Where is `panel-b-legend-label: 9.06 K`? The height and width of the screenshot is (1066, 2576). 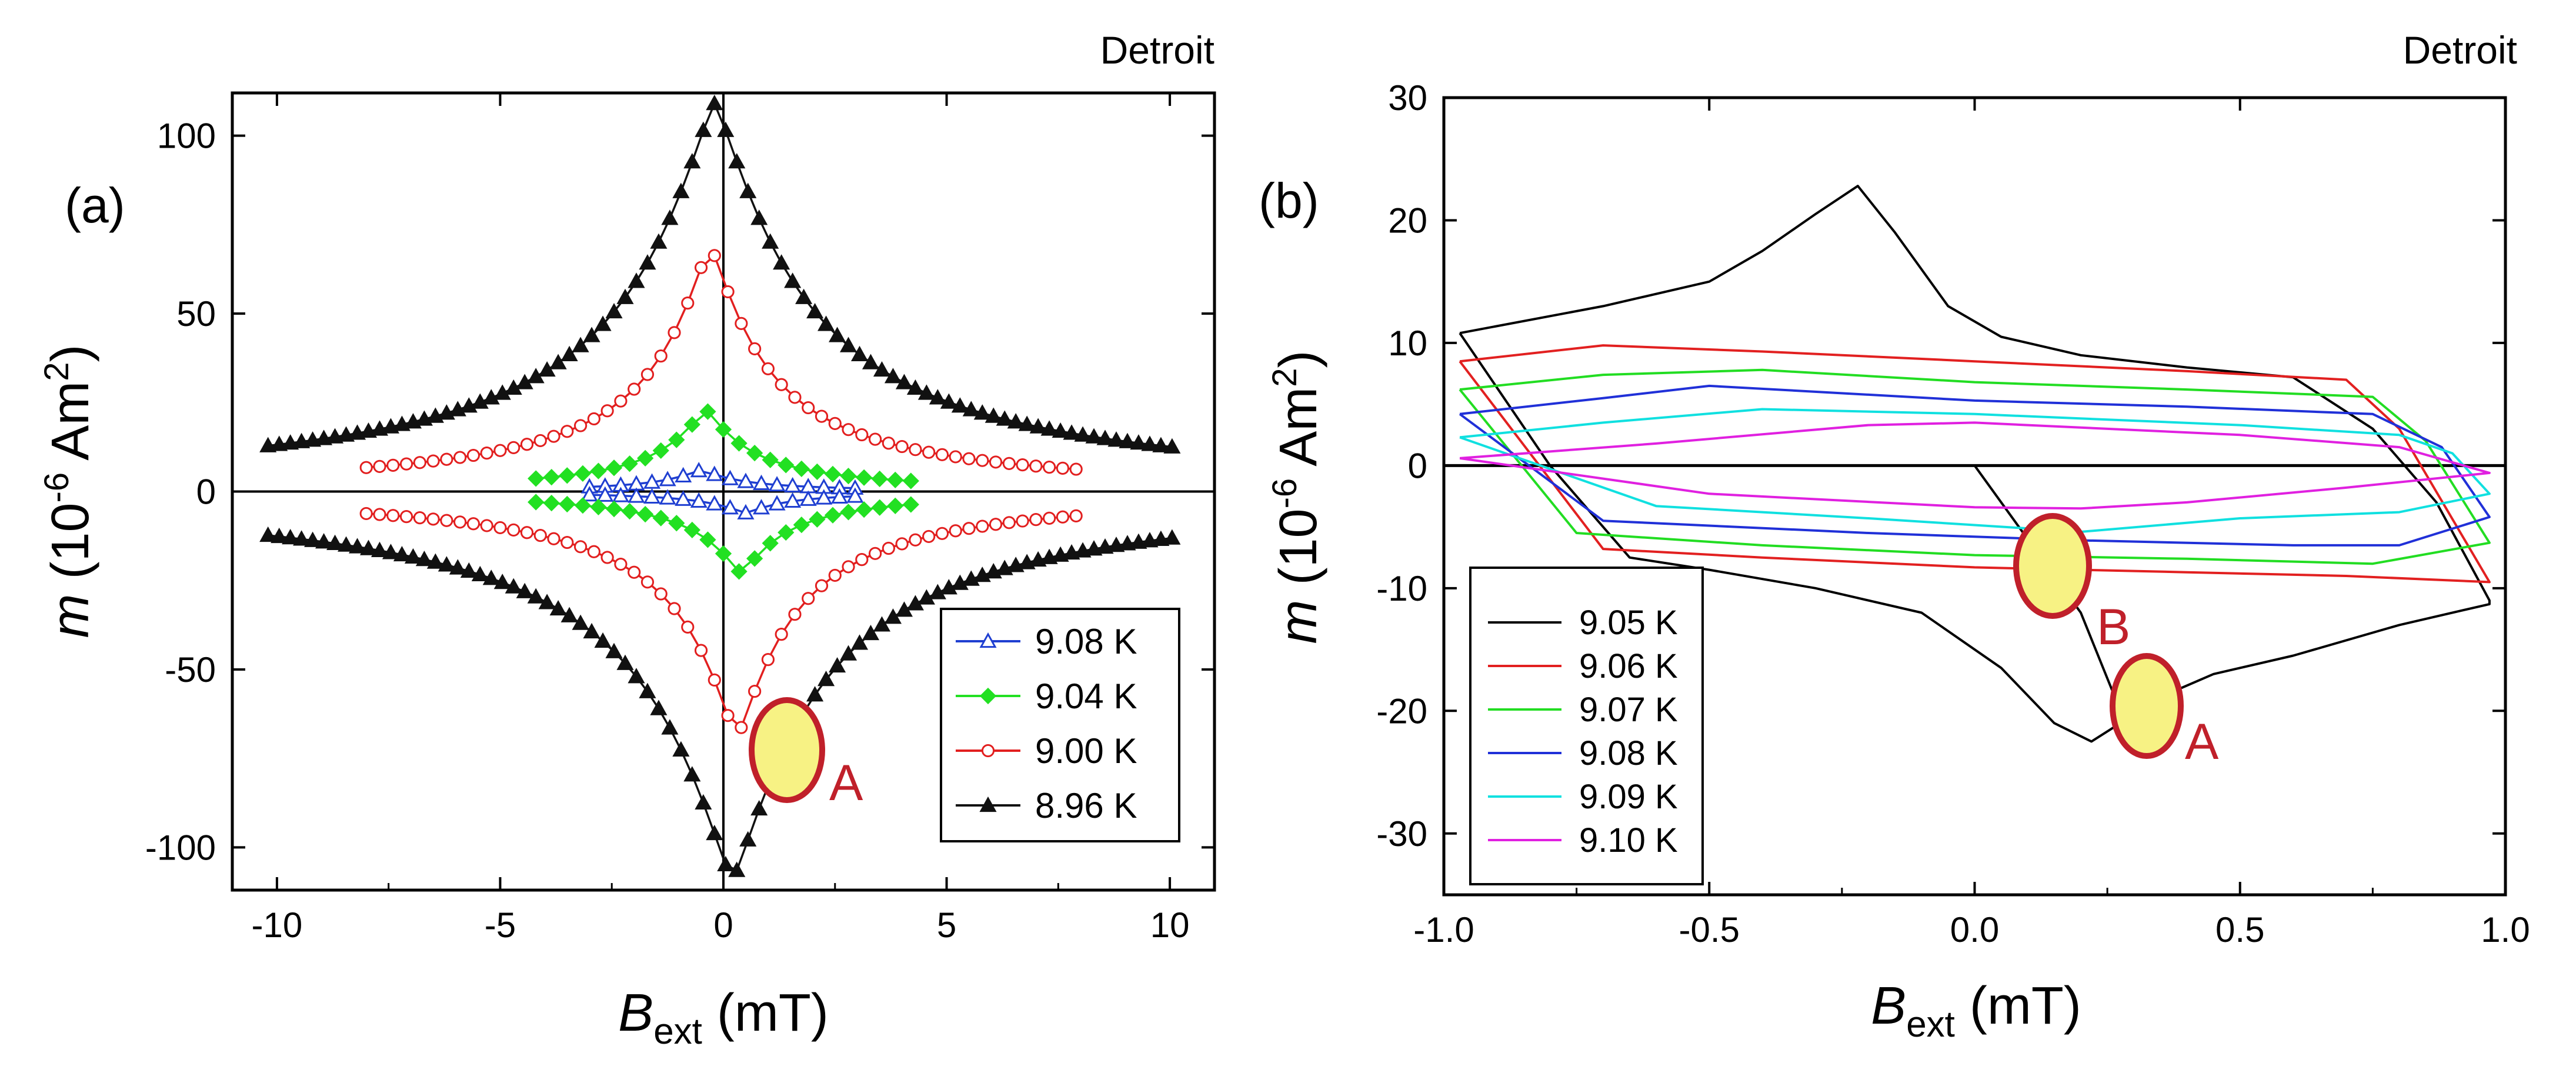
panel-b-legend-label: 9.06 K is located at coordinates (1628, 666).